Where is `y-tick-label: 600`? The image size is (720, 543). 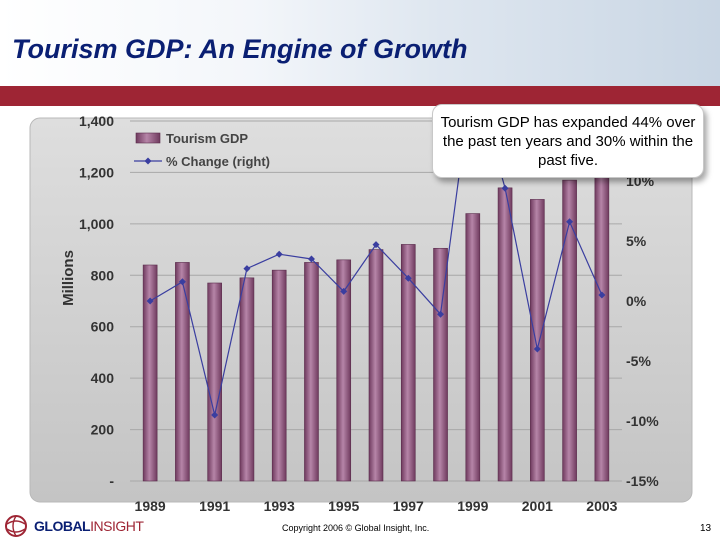 y-tick-label: 600 is located at coordinates (103, 327).